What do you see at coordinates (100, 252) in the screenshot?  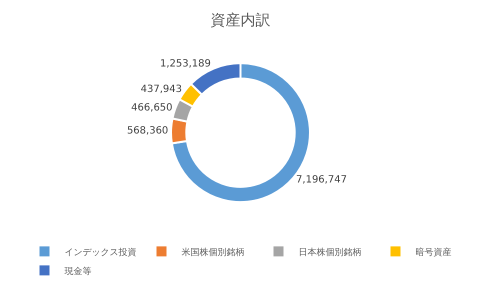 I see `legend-label: インデックス投資` at bounding box center [100, 252].